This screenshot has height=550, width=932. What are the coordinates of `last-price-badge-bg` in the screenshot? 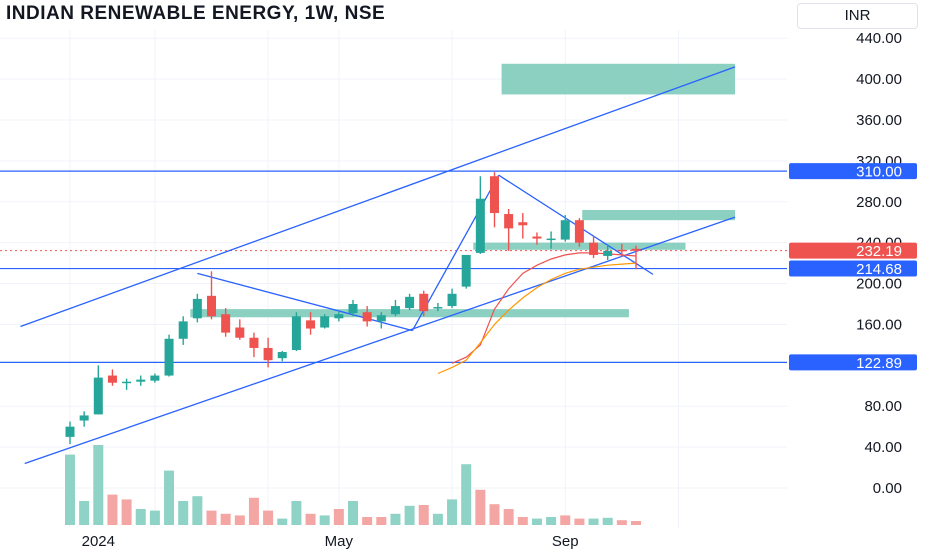 It's located at (853, 250).